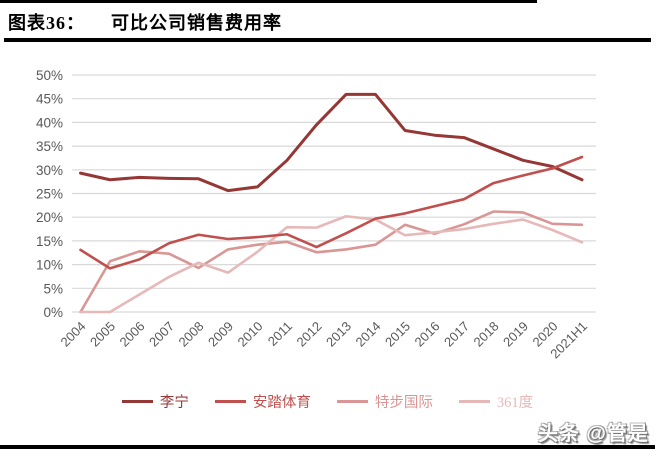 This screenshot has height=450, width=655. Describe the element at coordinates (327, 40) in the screenshot. I see `title-underline` at that location.